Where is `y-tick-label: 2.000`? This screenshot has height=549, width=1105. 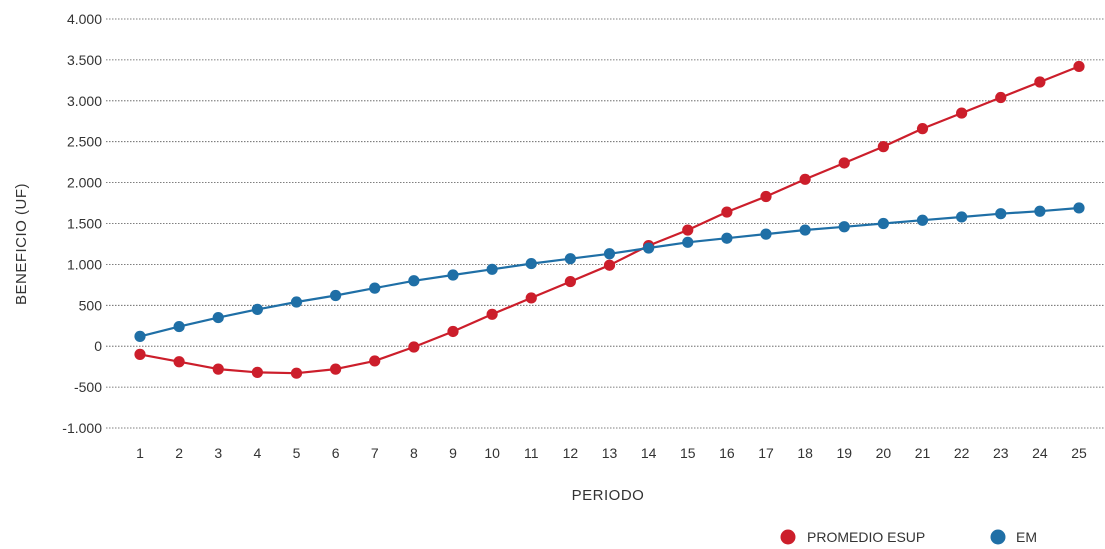
y-tick-label: 2.000 is located at coordinates (84, 183).